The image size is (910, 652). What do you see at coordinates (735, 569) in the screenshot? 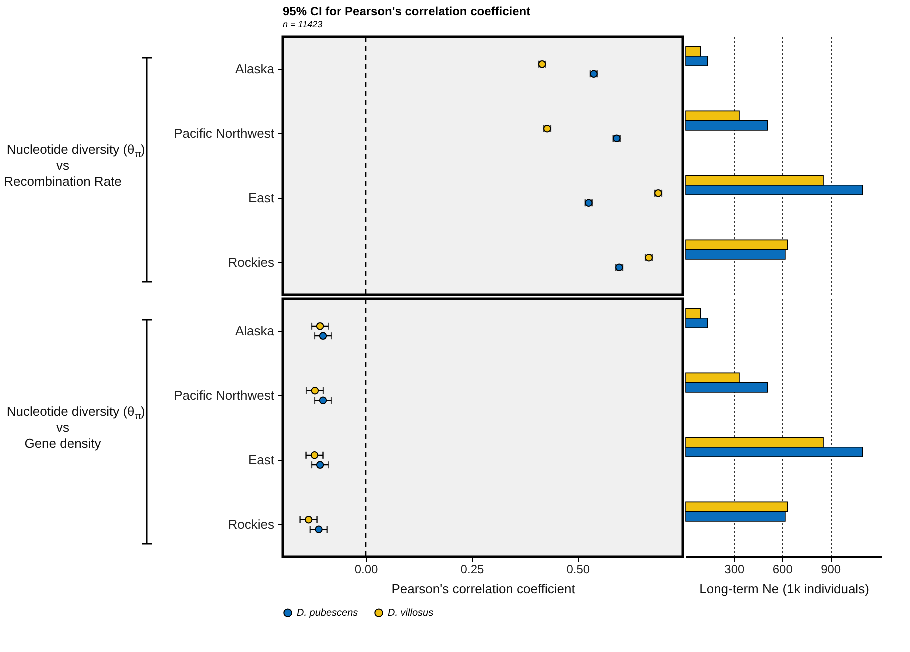
I see `x-tick-label: 300` at bounding box center [735, 569].